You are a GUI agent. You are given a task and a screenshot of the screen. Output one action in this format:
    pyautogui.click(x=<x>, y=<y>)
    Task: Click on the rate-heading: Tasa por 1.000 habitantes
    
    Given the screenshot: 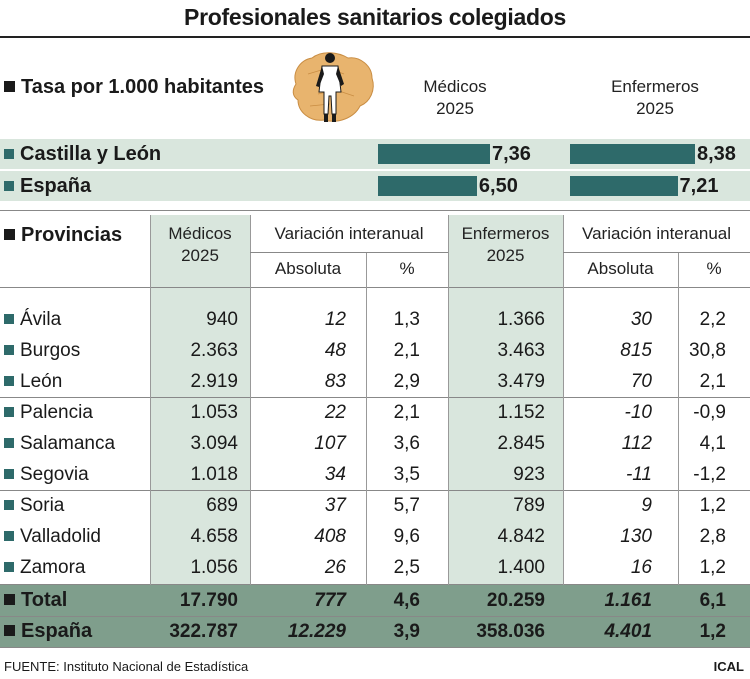 What is the action you would take?
    pyautogui.click(x=134, y=87)
    